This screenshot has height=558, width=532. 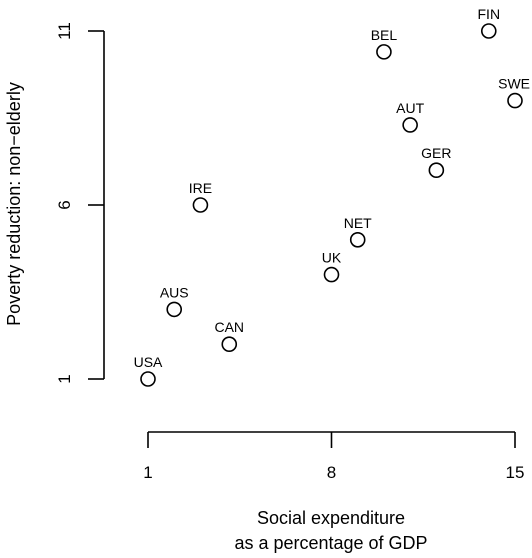 I want to click on x-axis-title-line-2: as a percentage of GDP, so click(x=330, y=543).